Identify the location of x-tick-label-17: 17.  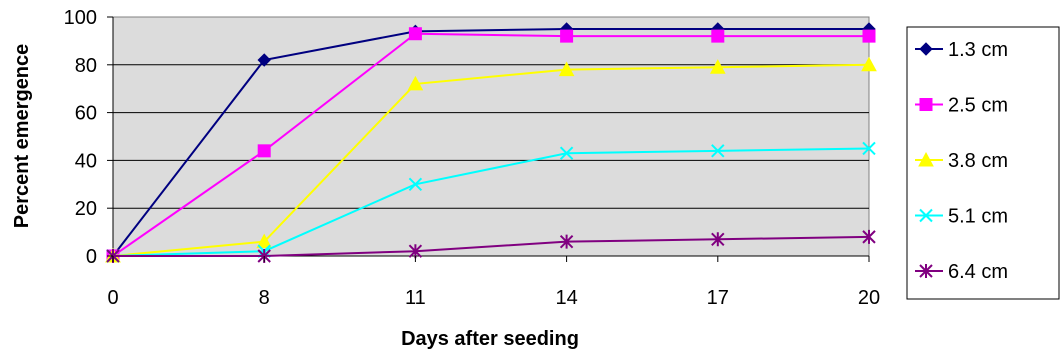
(718, 298).